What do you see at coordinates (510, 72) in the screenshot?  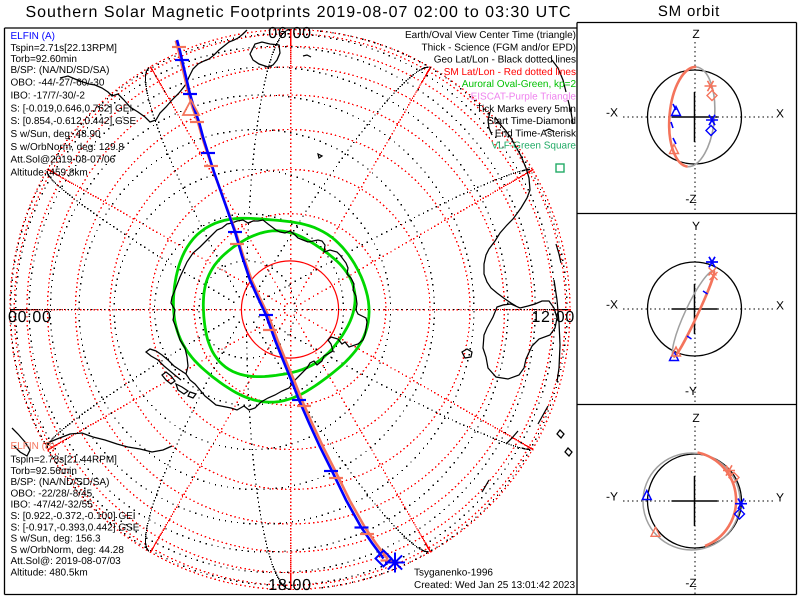 I see `svg-text: SM Lat/Lon - Red dotted lines` at bounding box center [510, 72].